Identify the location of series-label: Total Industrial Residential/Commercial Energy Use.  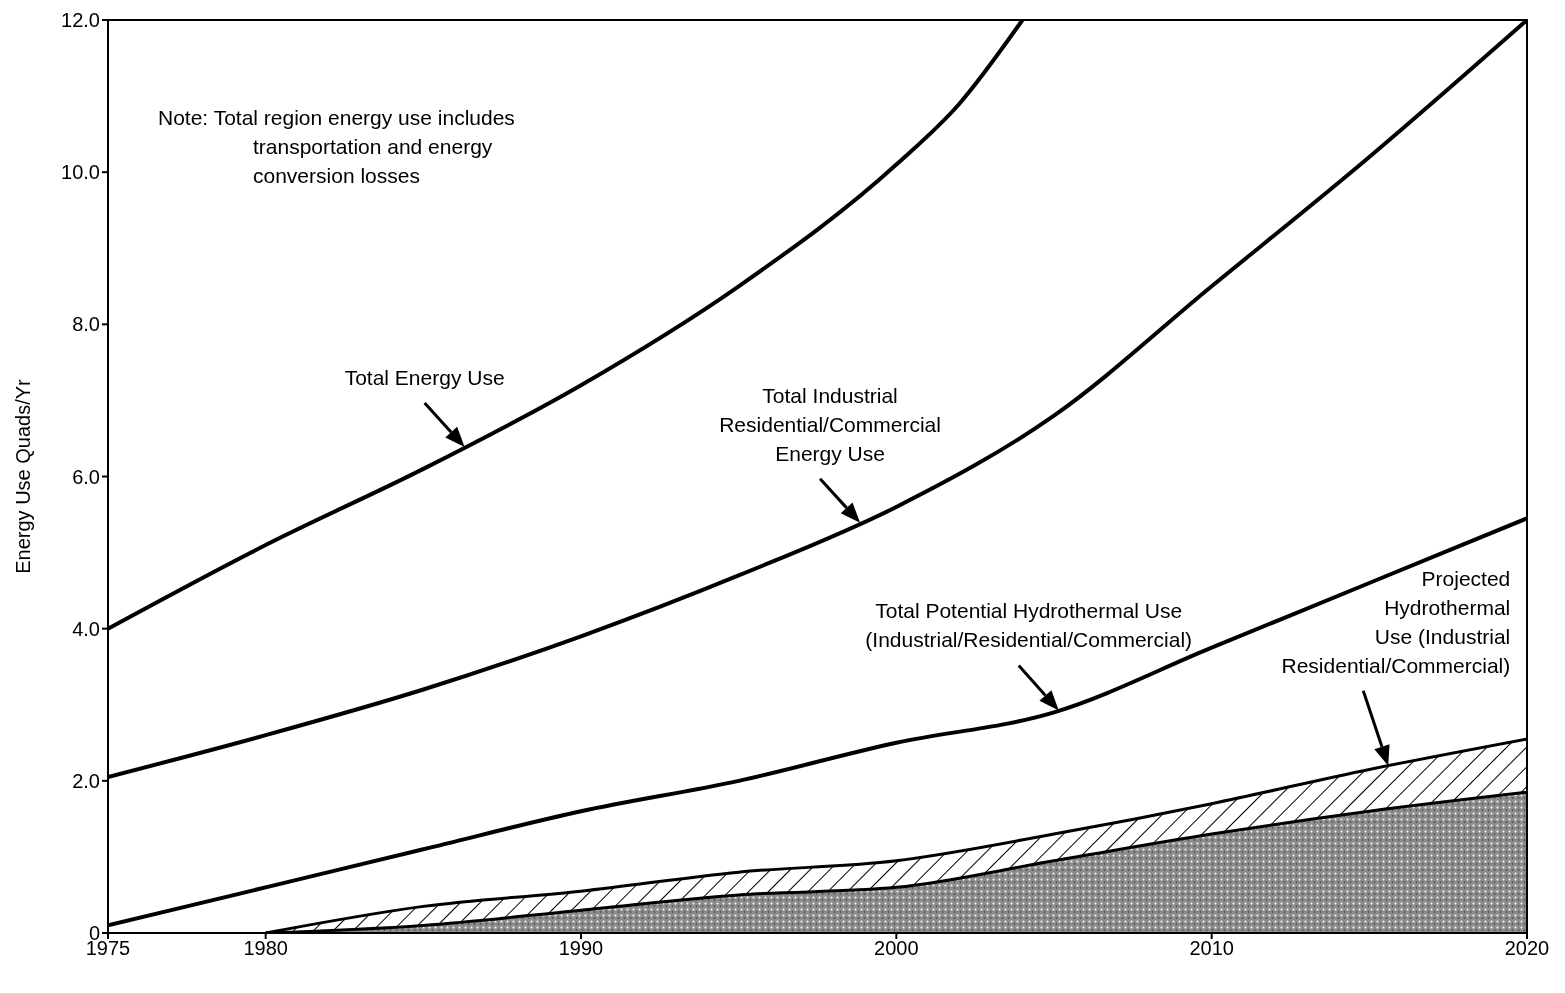
(830, 424).